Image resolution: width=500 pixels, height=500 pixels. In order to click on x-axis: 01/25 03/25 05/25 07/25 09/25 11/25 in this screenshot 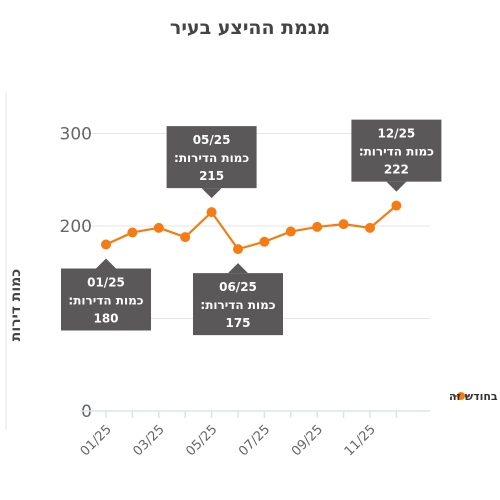, I will do `click(254, 434)`.